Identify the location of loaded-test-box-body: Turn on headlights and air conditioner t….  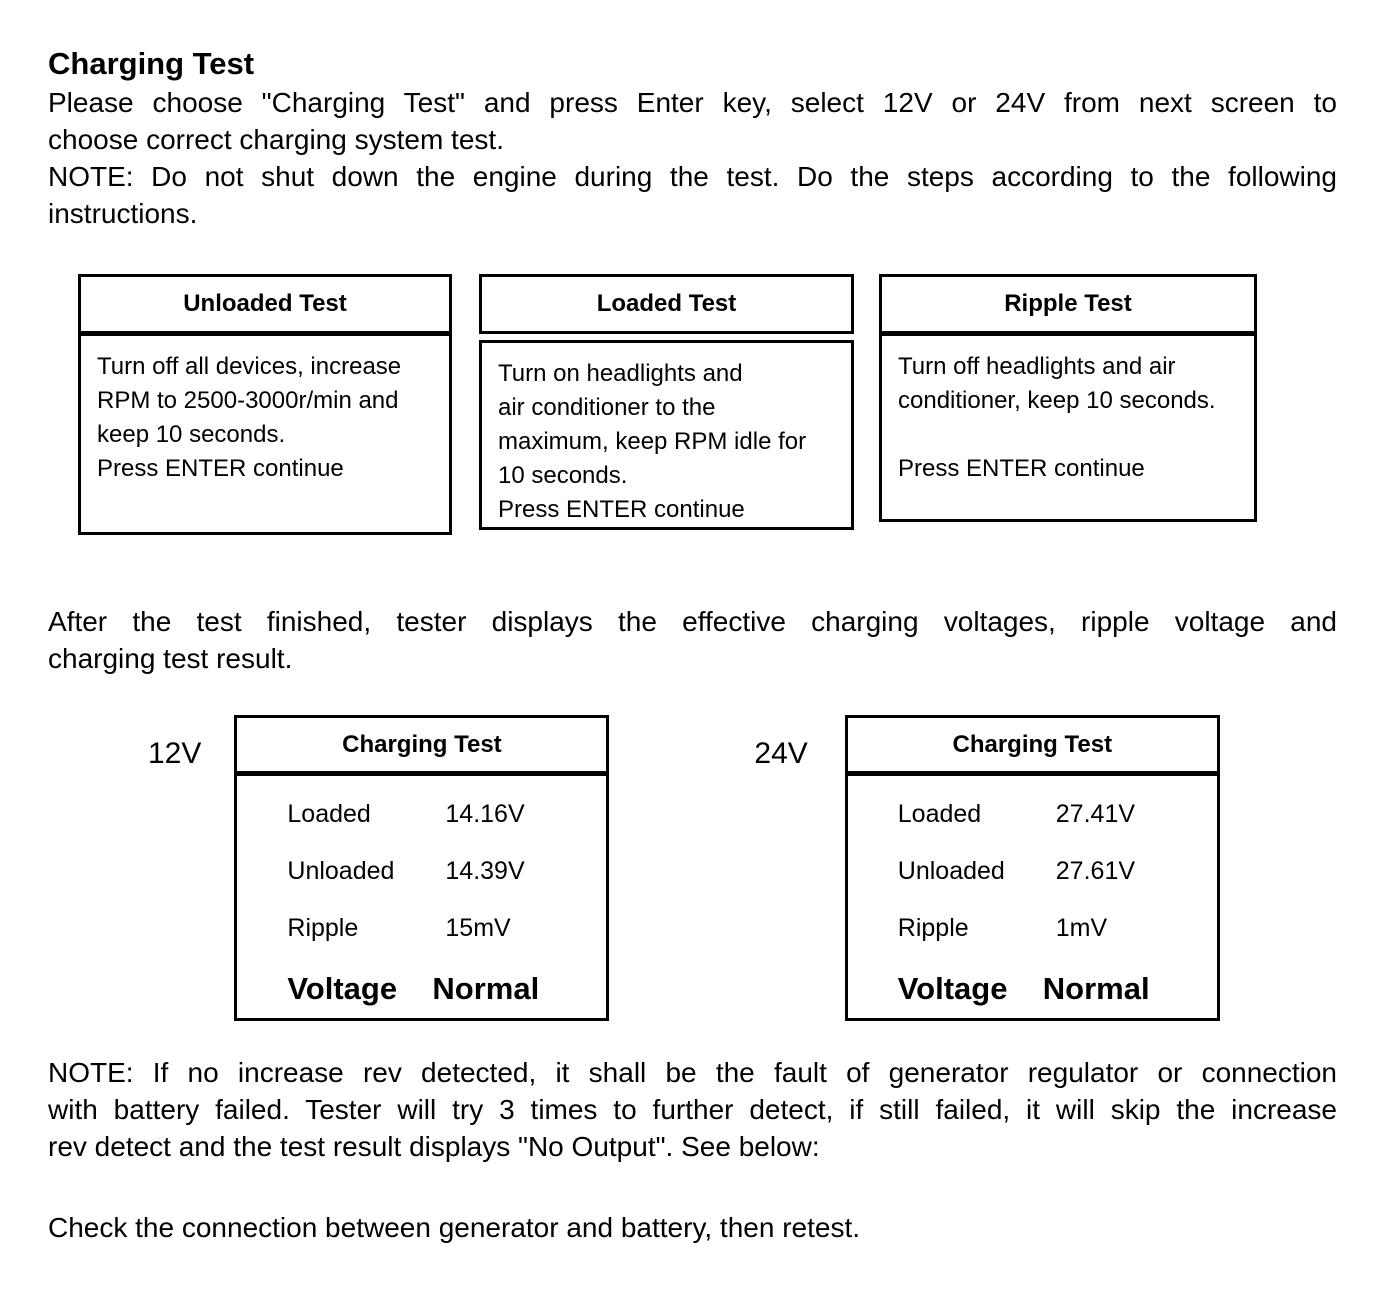
(666, 435).